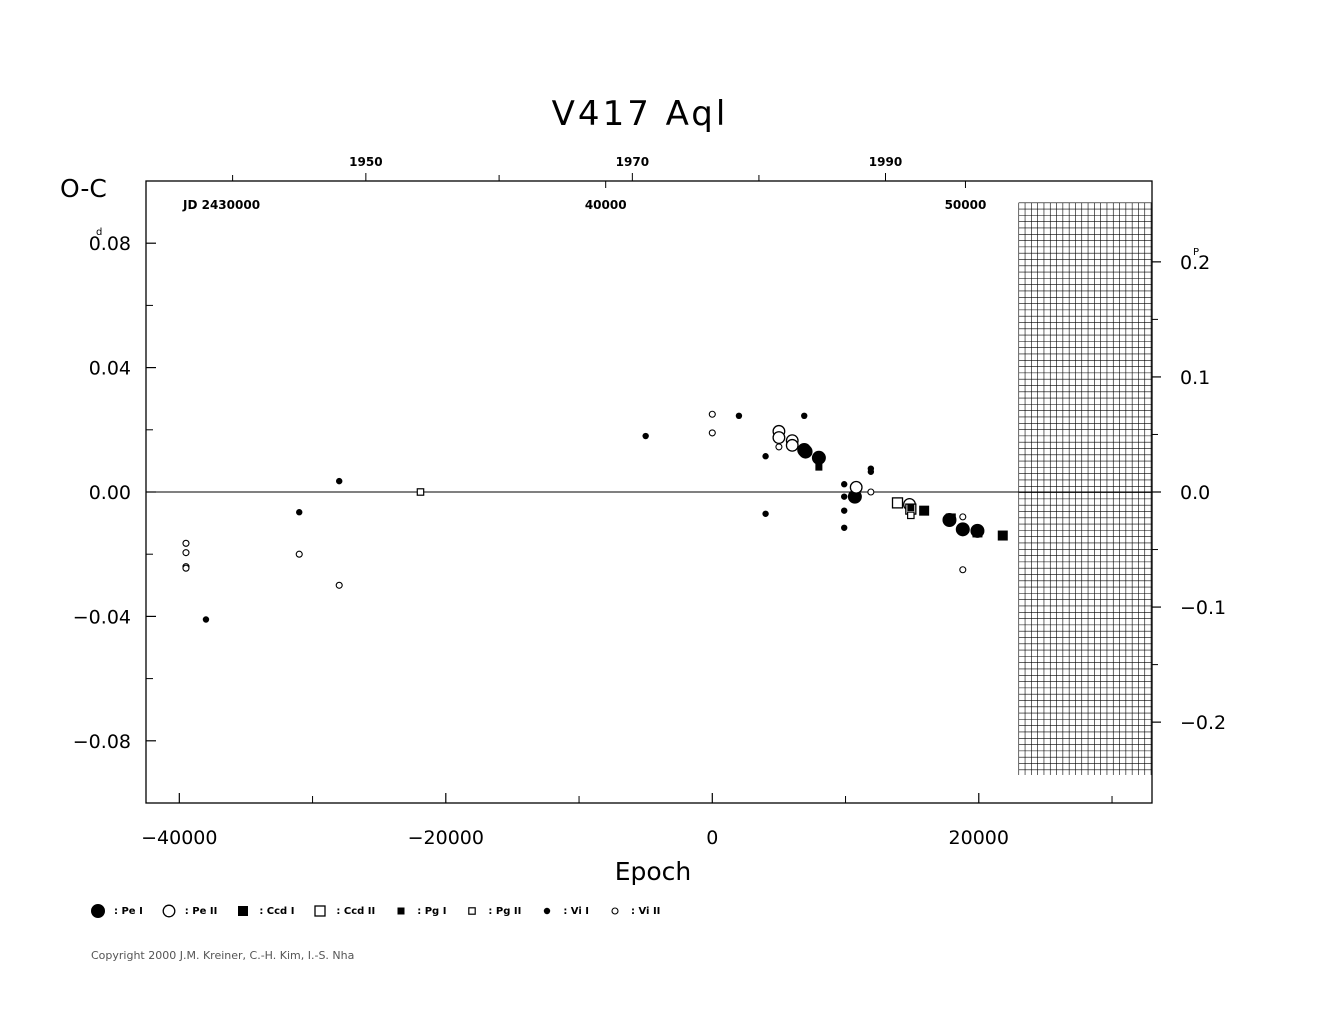 The height and width of the screenshot is (1020, 1325). I want to click on legend-marker-open-circle-small, so click(615, 911).